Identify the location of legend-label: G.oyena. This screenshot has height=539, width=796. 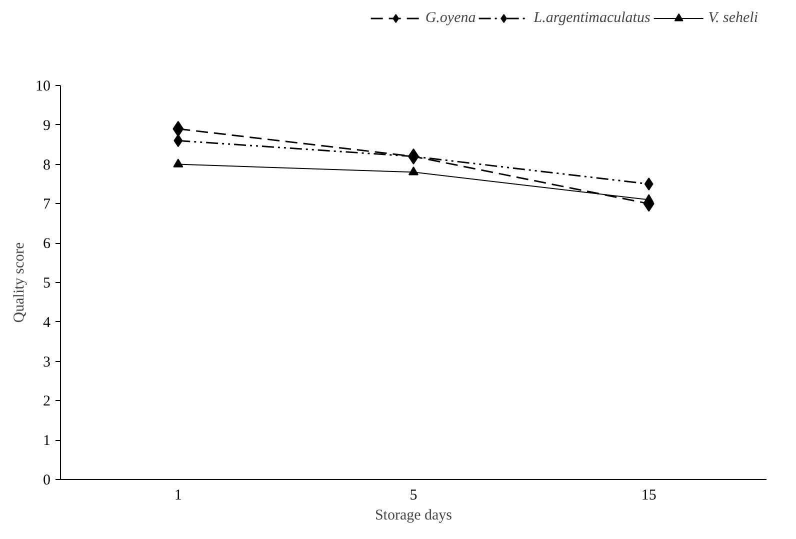
(450, 18).